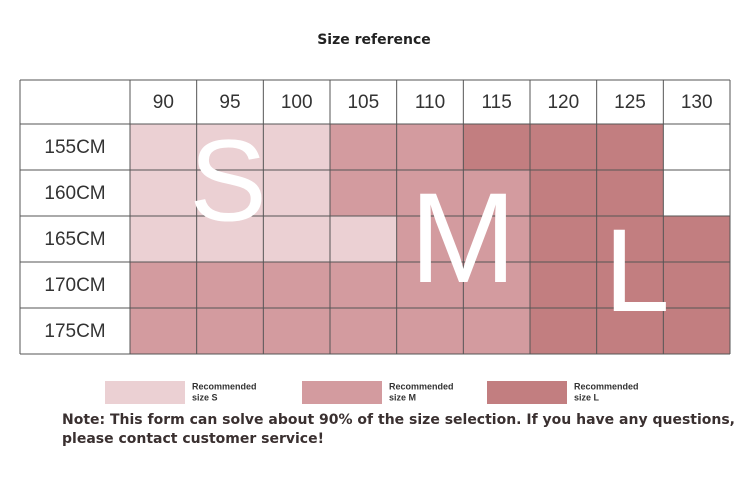  I want to click on row-header: 165CM, so click(74, 239).